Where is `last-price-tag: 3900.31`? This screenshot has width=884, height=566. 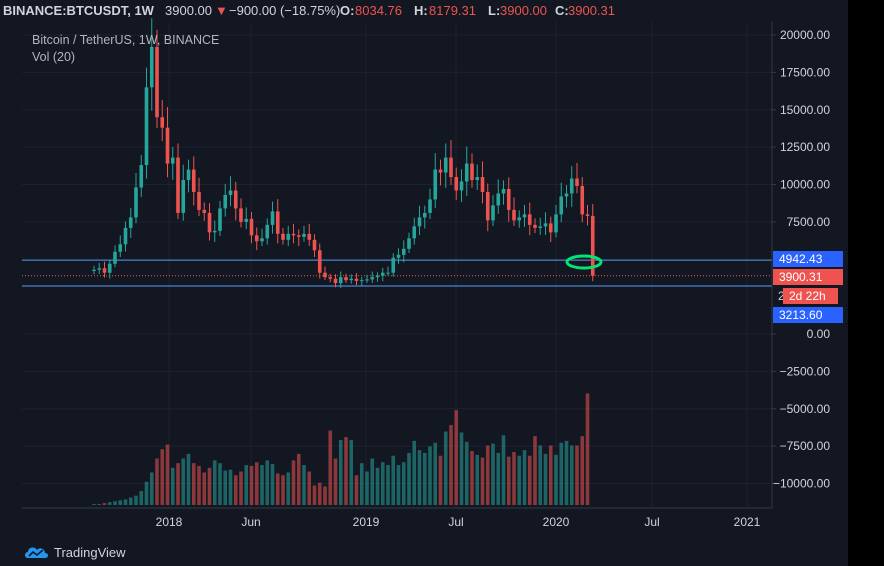 last-price-tag: 3900.31 is located at coordinates (808, 277).